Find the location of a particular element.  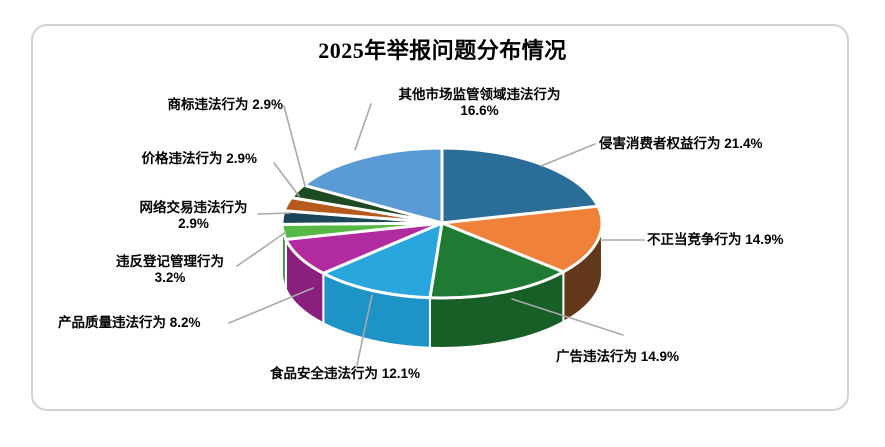

label-online-transaction: 网络交易违法行为 2.9% is located at coordinates (193, 215).